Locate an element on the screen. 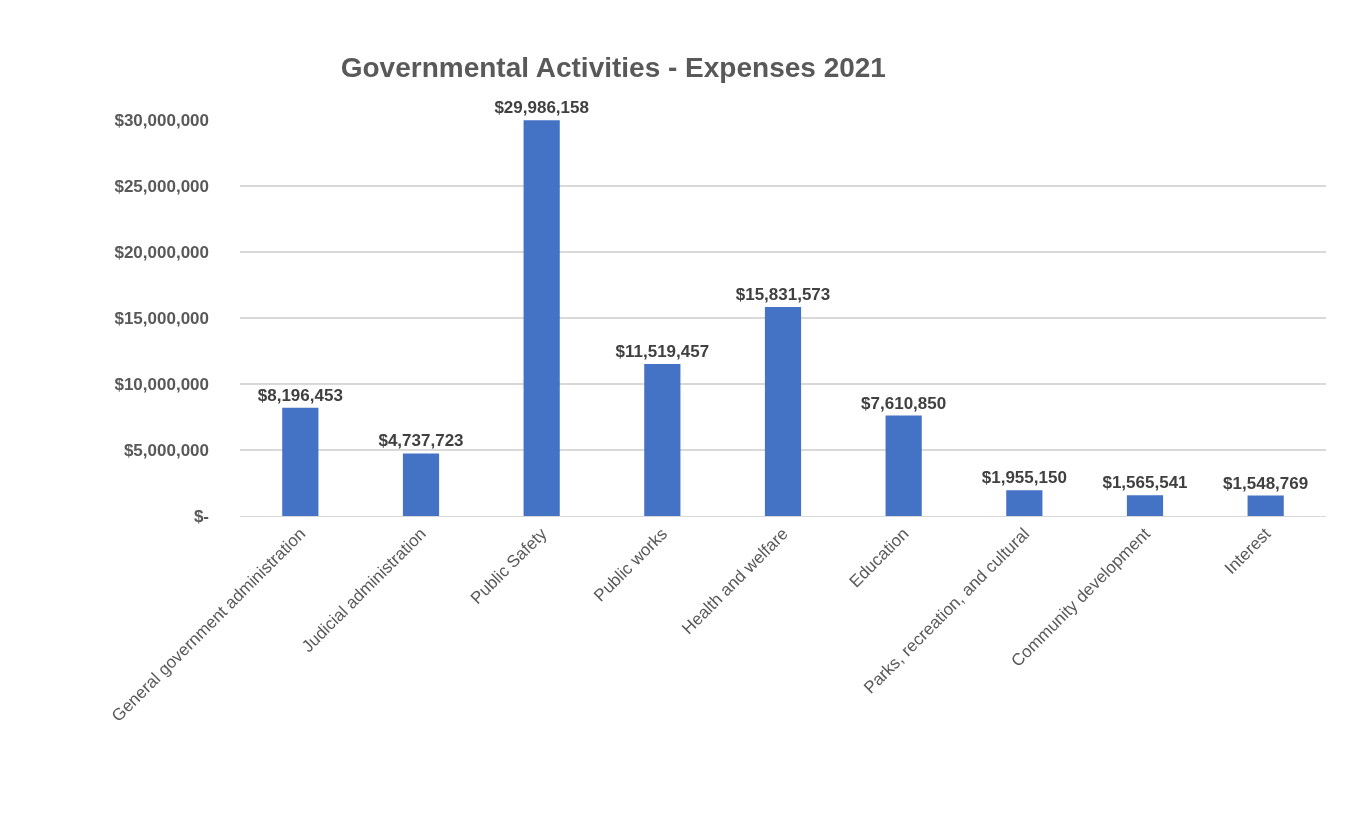 This screenshot has width=1348, height=813. data-label: $1,955,150 is located at coordinates (1024, 478).